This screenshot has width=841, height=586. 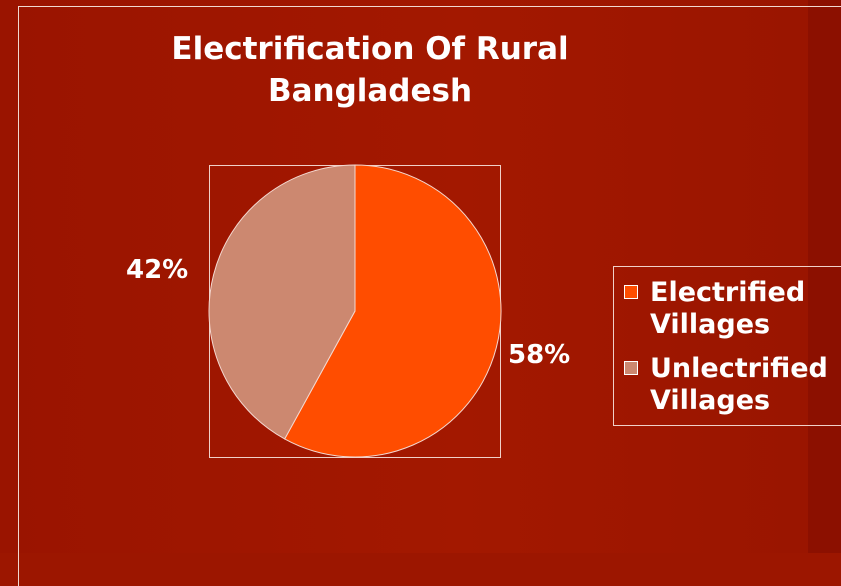 What do you see at coordinates (370, 70) in the screenshot?
I see `chart-title: Electrification Of Rural Bangladesh` at bounding box center [370, 70].